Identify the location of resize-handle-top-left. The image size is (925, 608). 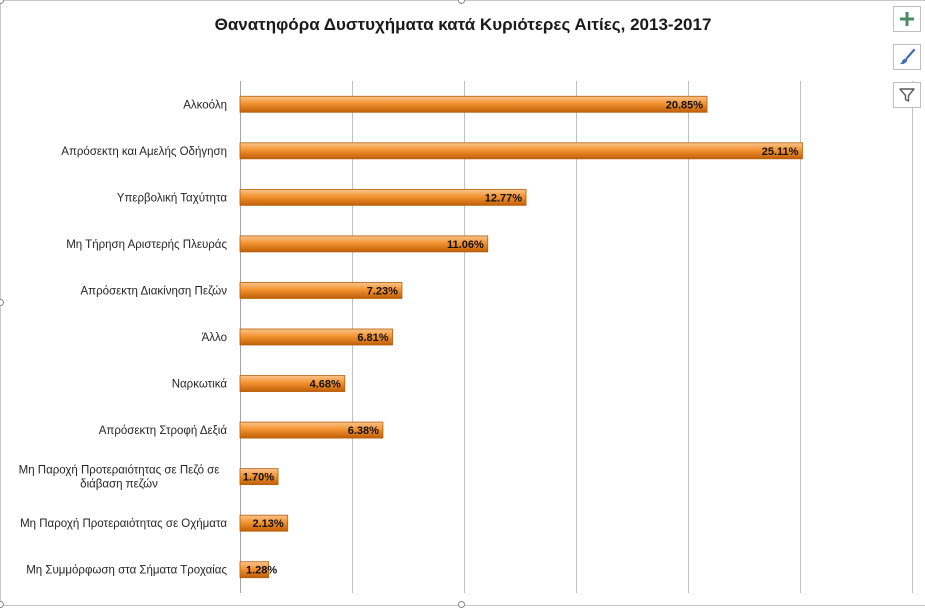
(2, 2).